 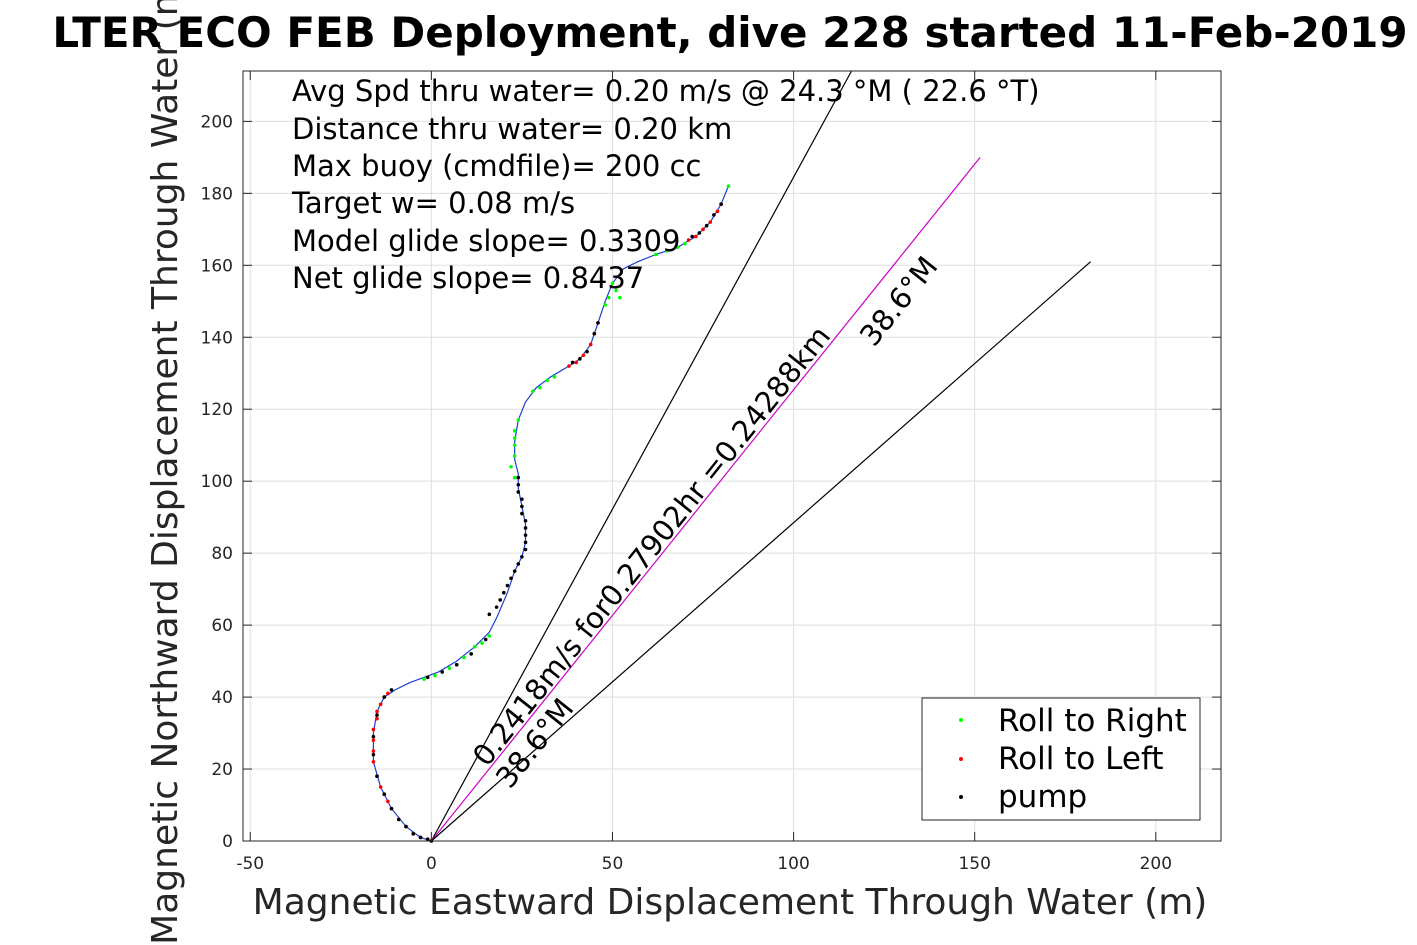 What do you see at coordinates (222, 626) in the screenshot?
I see `y-tick-label: 60` at bounding box center [222, 626].